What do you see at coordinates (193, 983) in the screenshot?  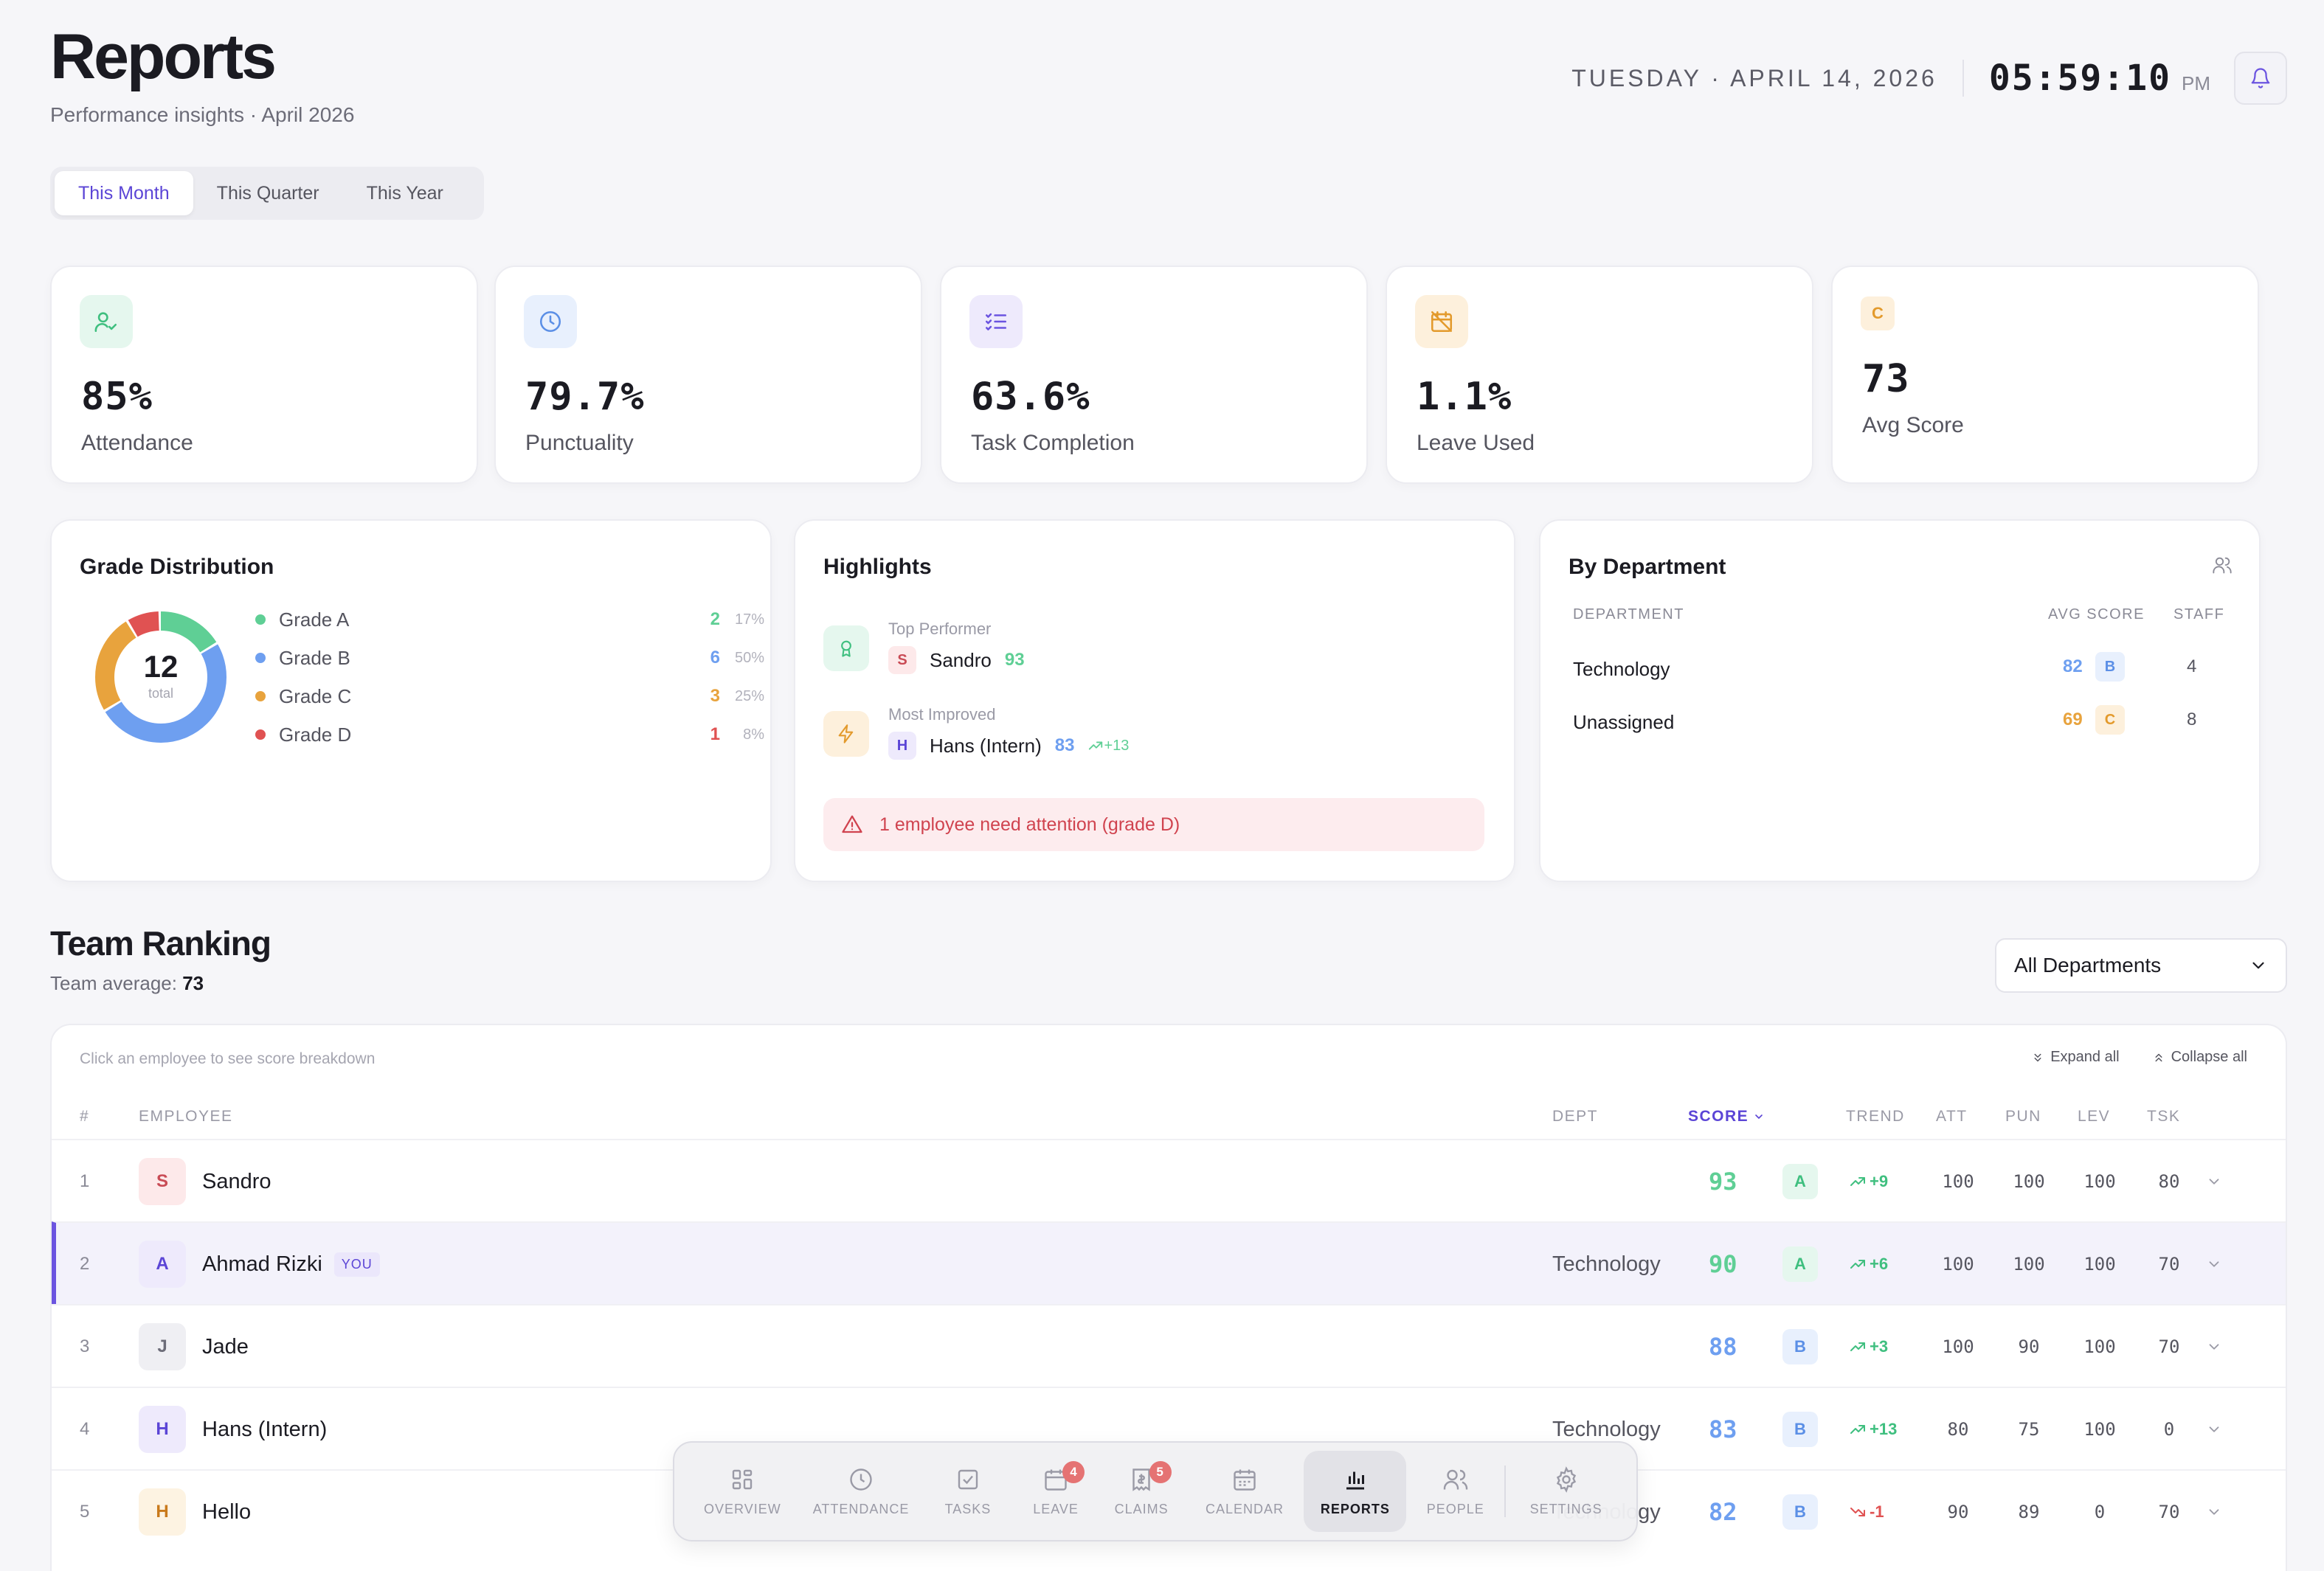 I see `team-average-value: 73` at bounding box center [193, 983].